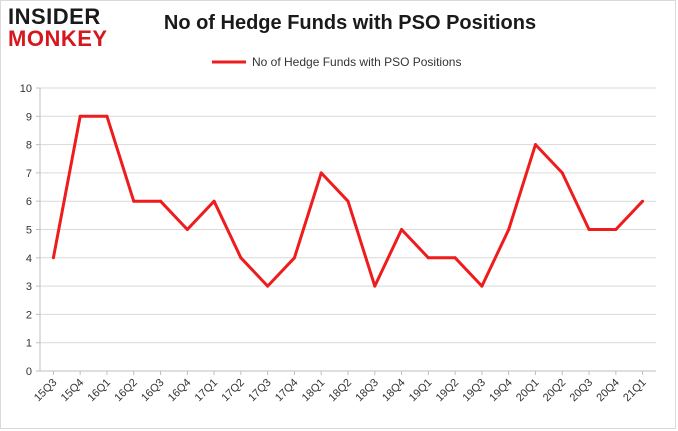 The height and width of the screenshot is (431, 678). What do you see at coordinates (582, 391) in the screenshot?
I see `x-tick-label: 20Q3` at bounding box center [582, 391].